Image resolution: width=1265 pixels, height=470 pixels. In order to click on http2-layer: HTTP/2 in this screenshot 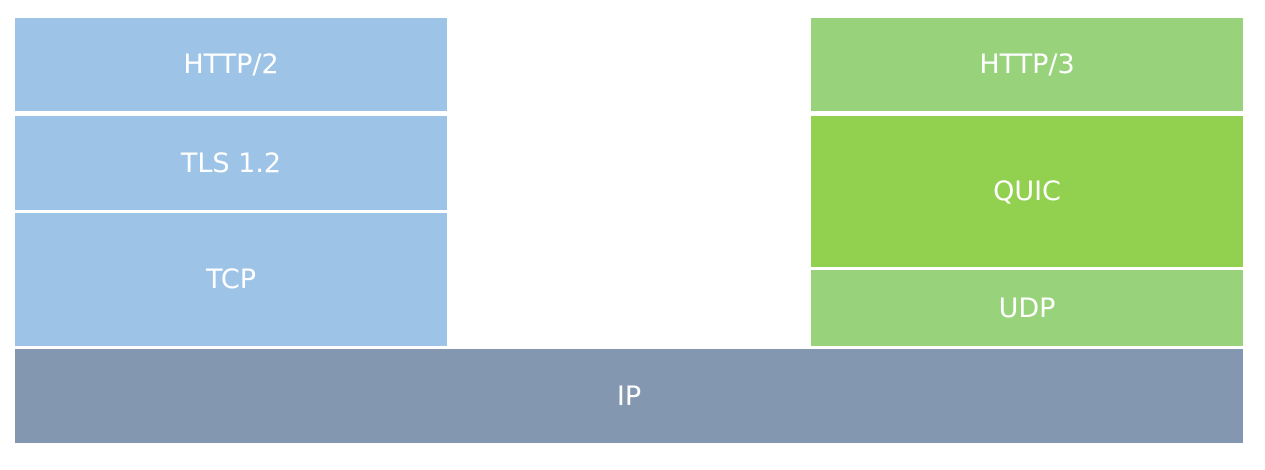, I will do `click(231, 64)`.